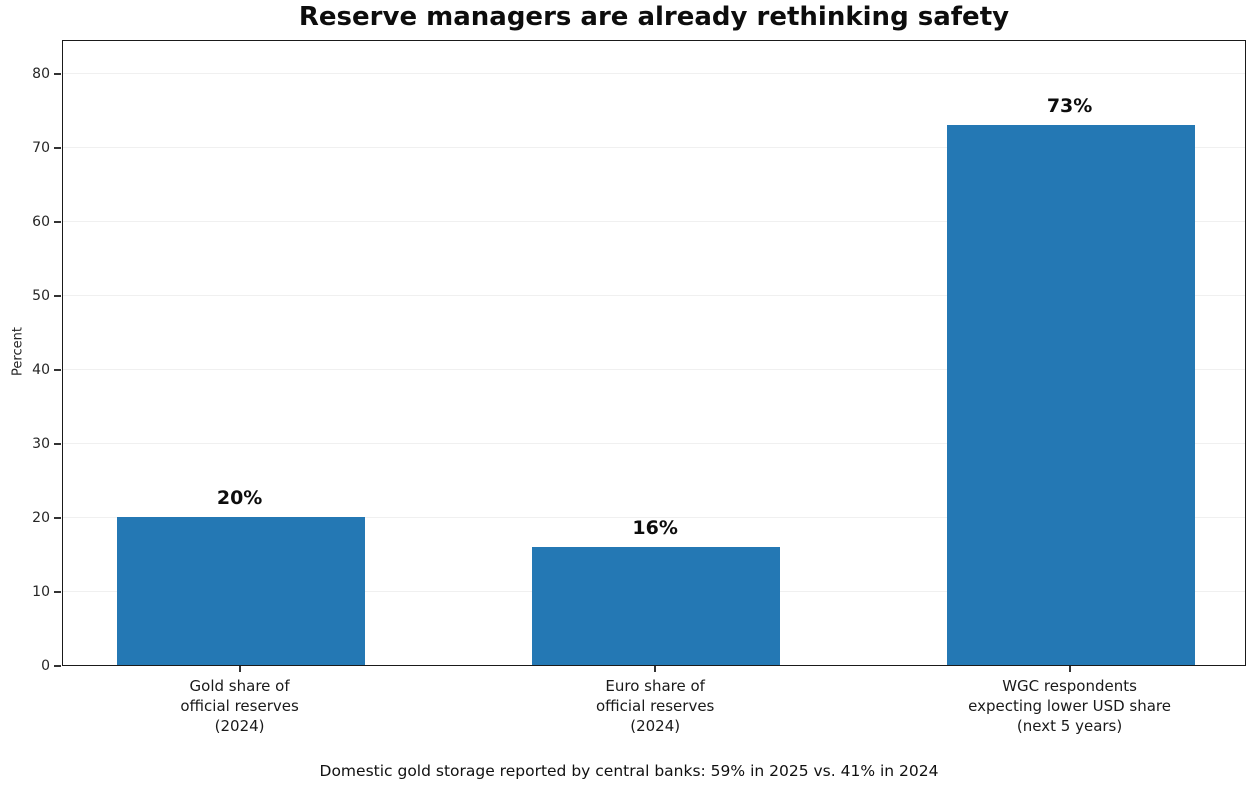  I want to click on x-category-label: Gold share of official reserves (2024), so click(239, 706).